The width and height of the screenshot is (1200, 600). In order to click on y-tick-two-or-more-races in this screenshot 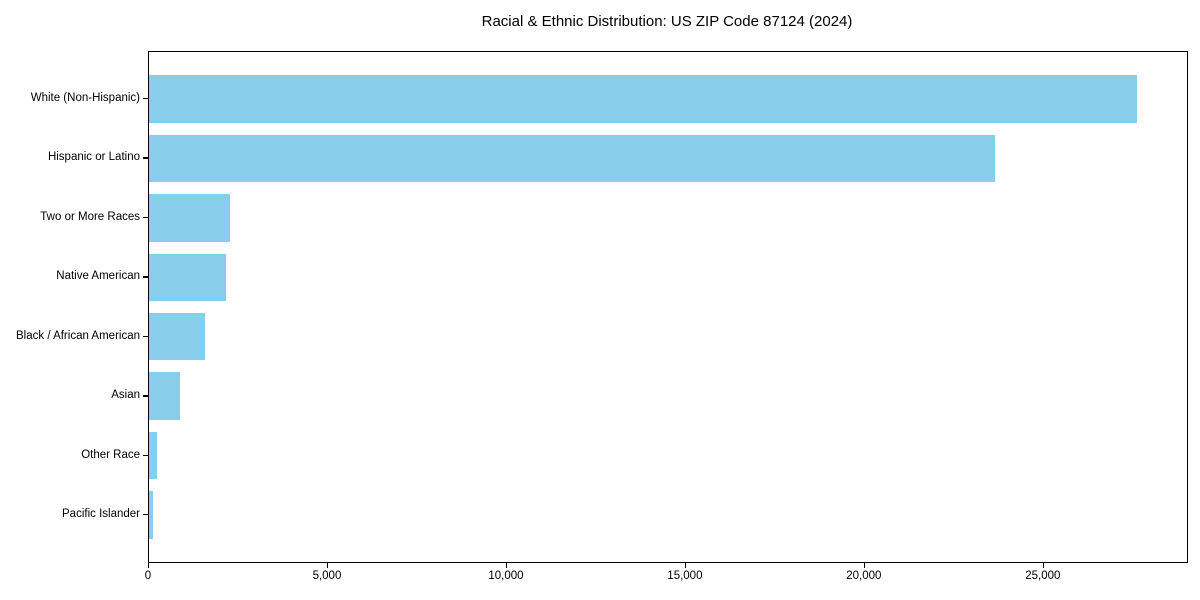, I will do `click(145, 217)`.